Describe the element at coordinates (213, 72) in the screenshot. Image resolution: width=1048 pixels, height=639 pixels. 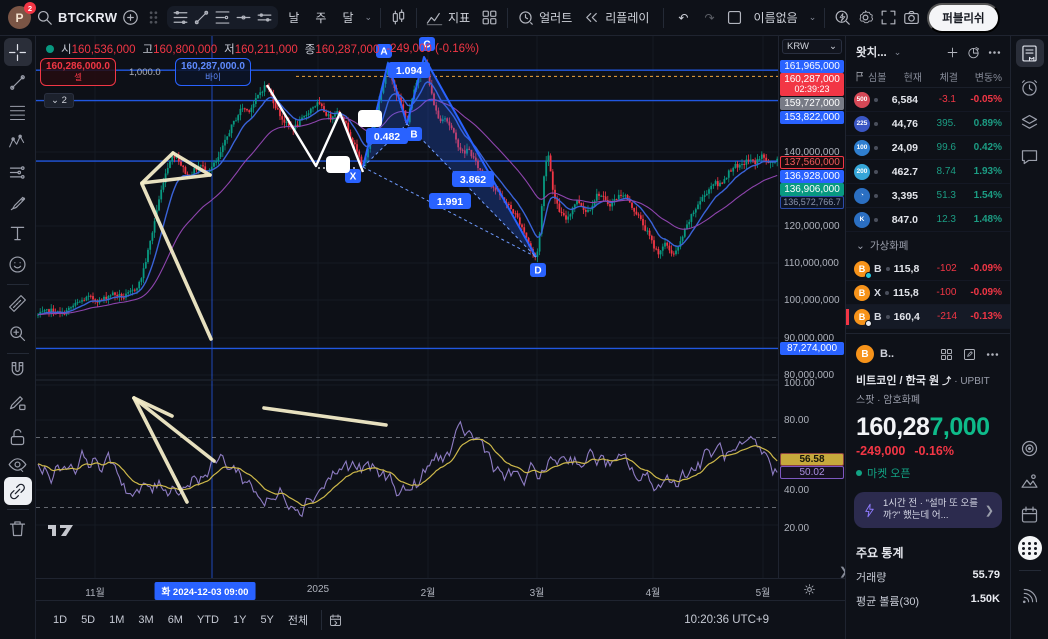
I see `buy-button: 160,287,000.0 바이` at that location.